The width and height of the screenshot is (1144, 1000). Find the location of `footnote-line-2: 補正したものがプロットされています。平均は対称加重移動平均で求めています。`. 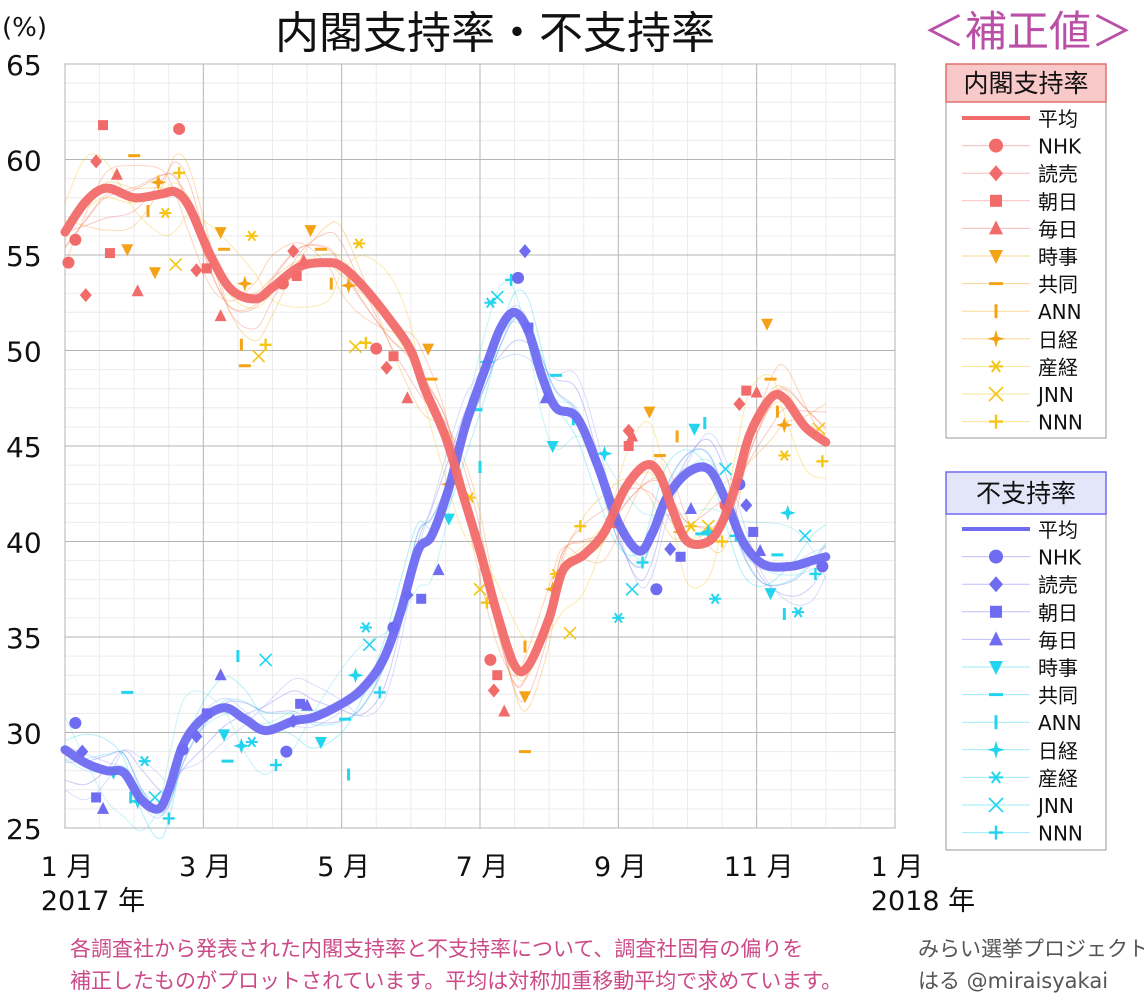

footnote-line-2: 補正したものがプロットされています。平均は対称加重移動平均で求めています。 is located at coordinates (456, 981).